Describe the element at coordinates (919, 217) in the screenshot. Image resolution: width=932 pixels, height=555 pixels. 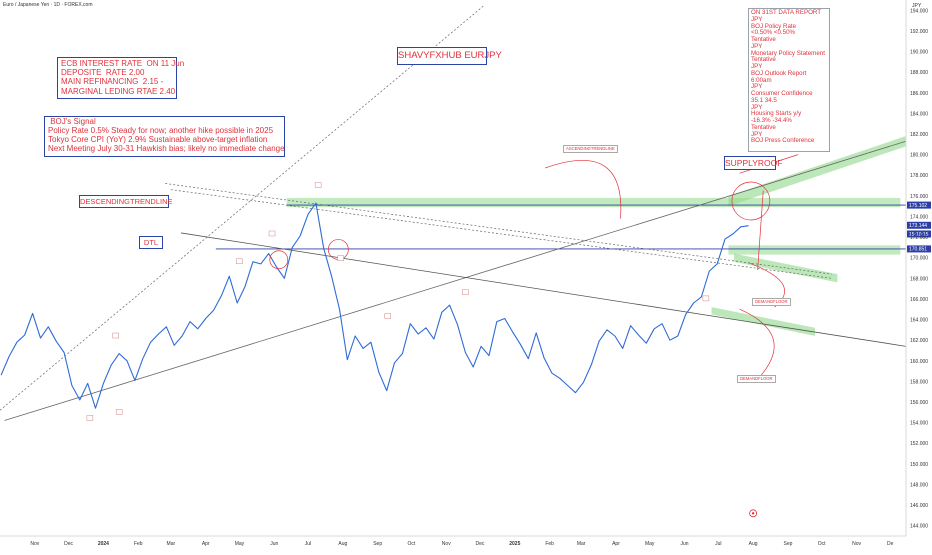
I see `y-tick-label: 174.000` at that location.